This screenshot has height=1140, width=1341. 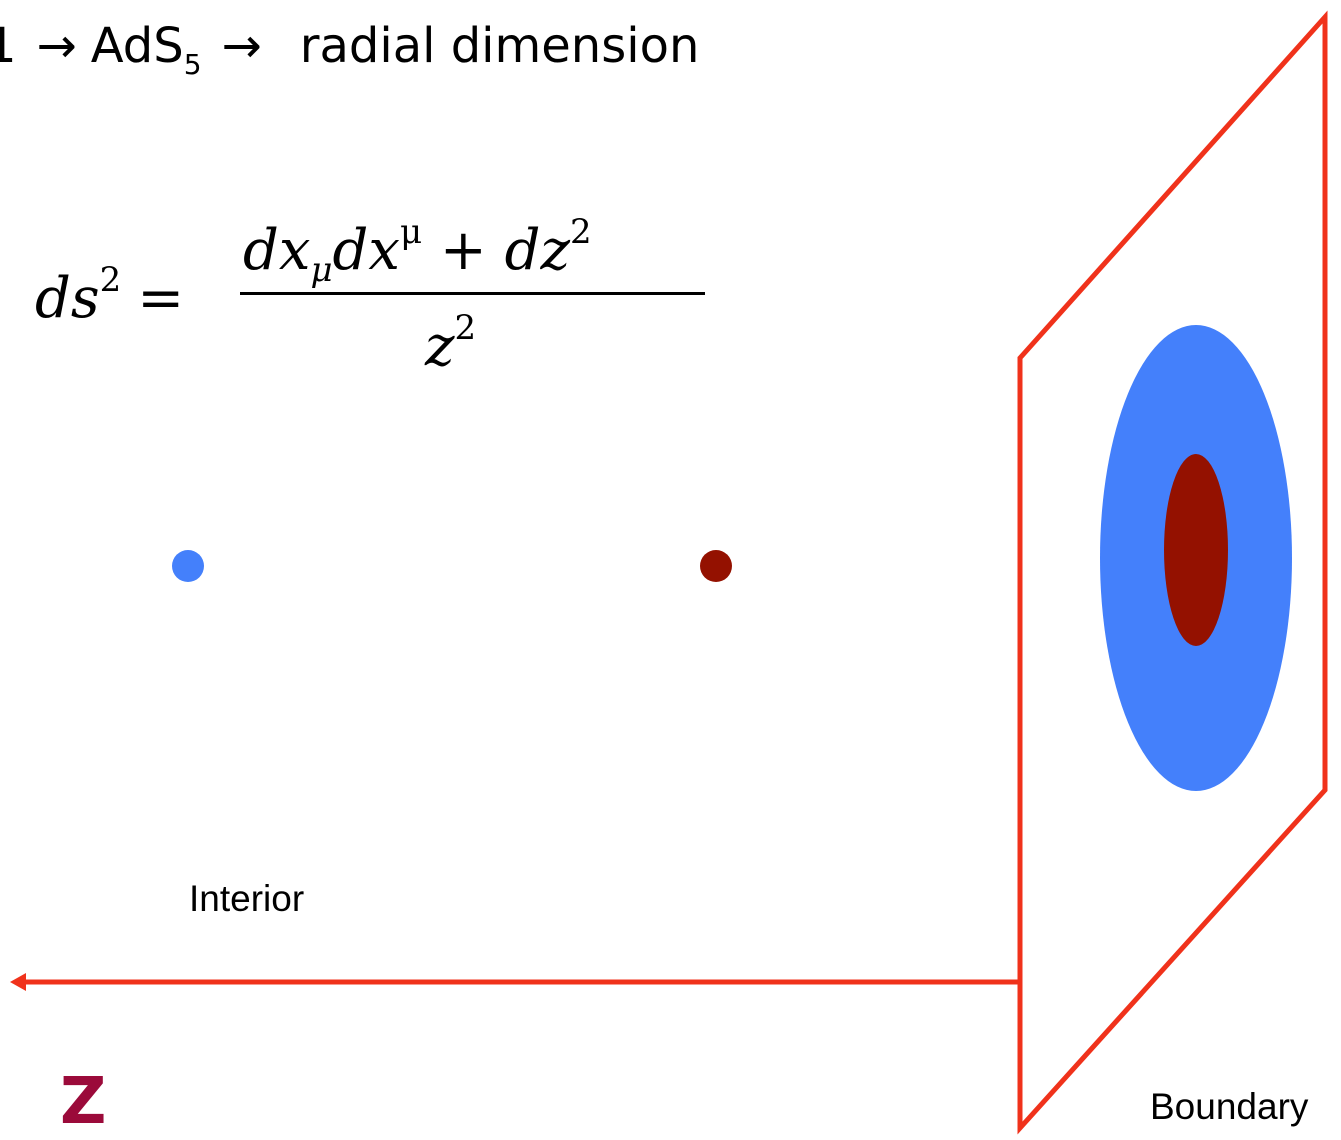 What do you see at coordinates (321, 270) in the screenshot?
I see `formula-num-sub-mu: μ` at bounding box center [321, 270].